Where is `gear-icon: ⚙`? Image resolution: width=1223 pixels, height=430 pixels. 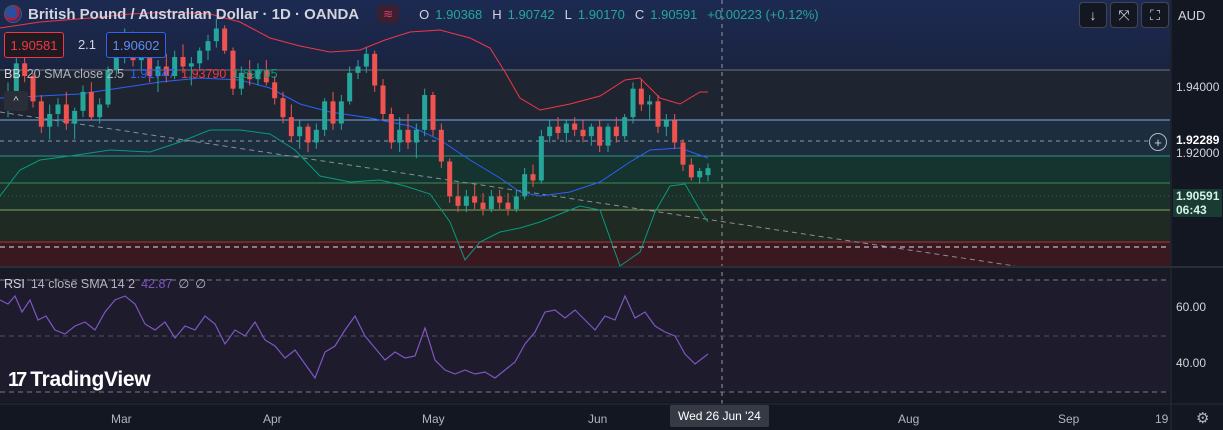 gear-icon: ⚙ is located at coordinates (1203, 418).